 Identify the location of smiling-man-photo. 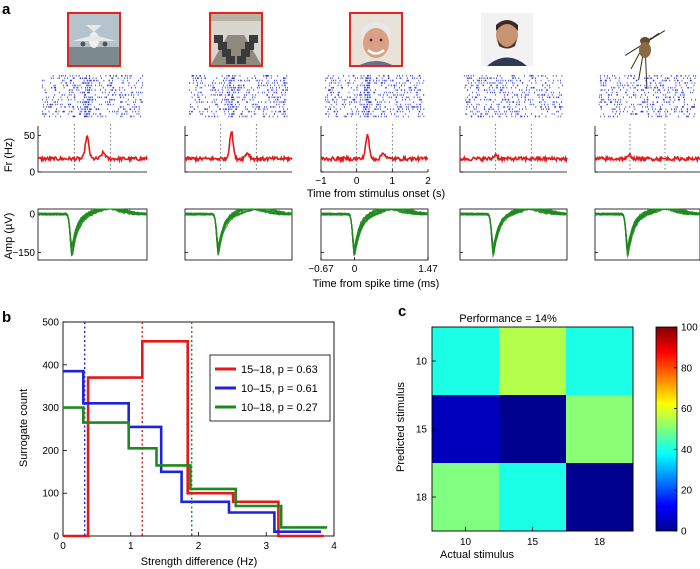
(376, 39).